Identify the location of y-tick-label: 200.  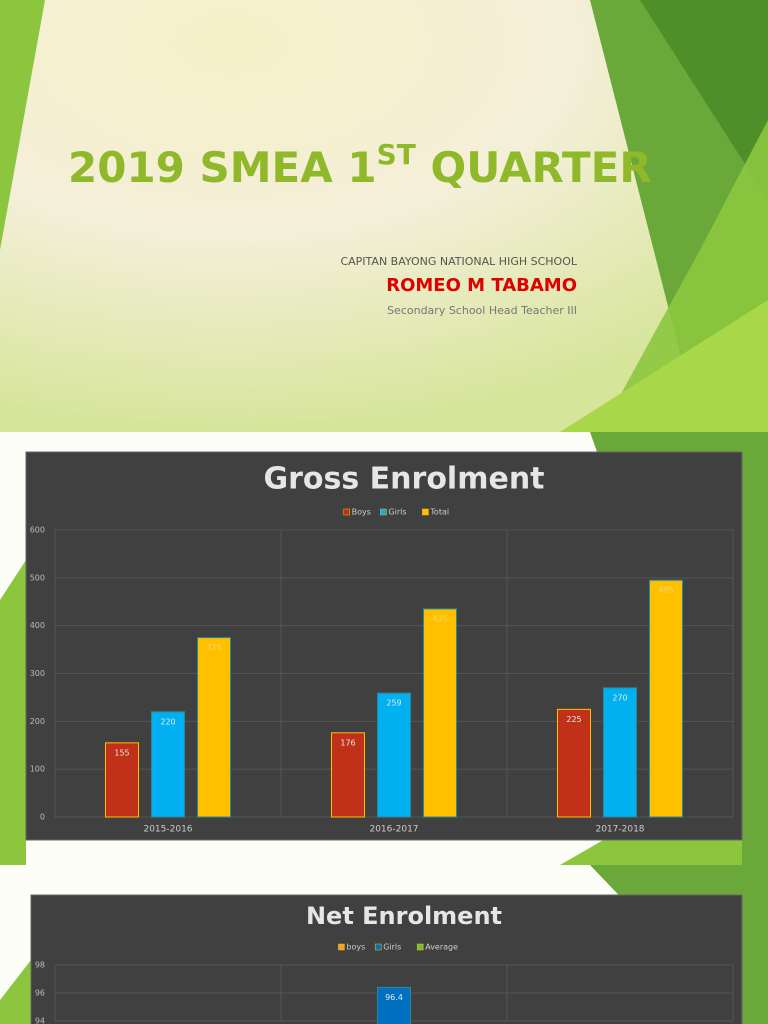
(37, 721).